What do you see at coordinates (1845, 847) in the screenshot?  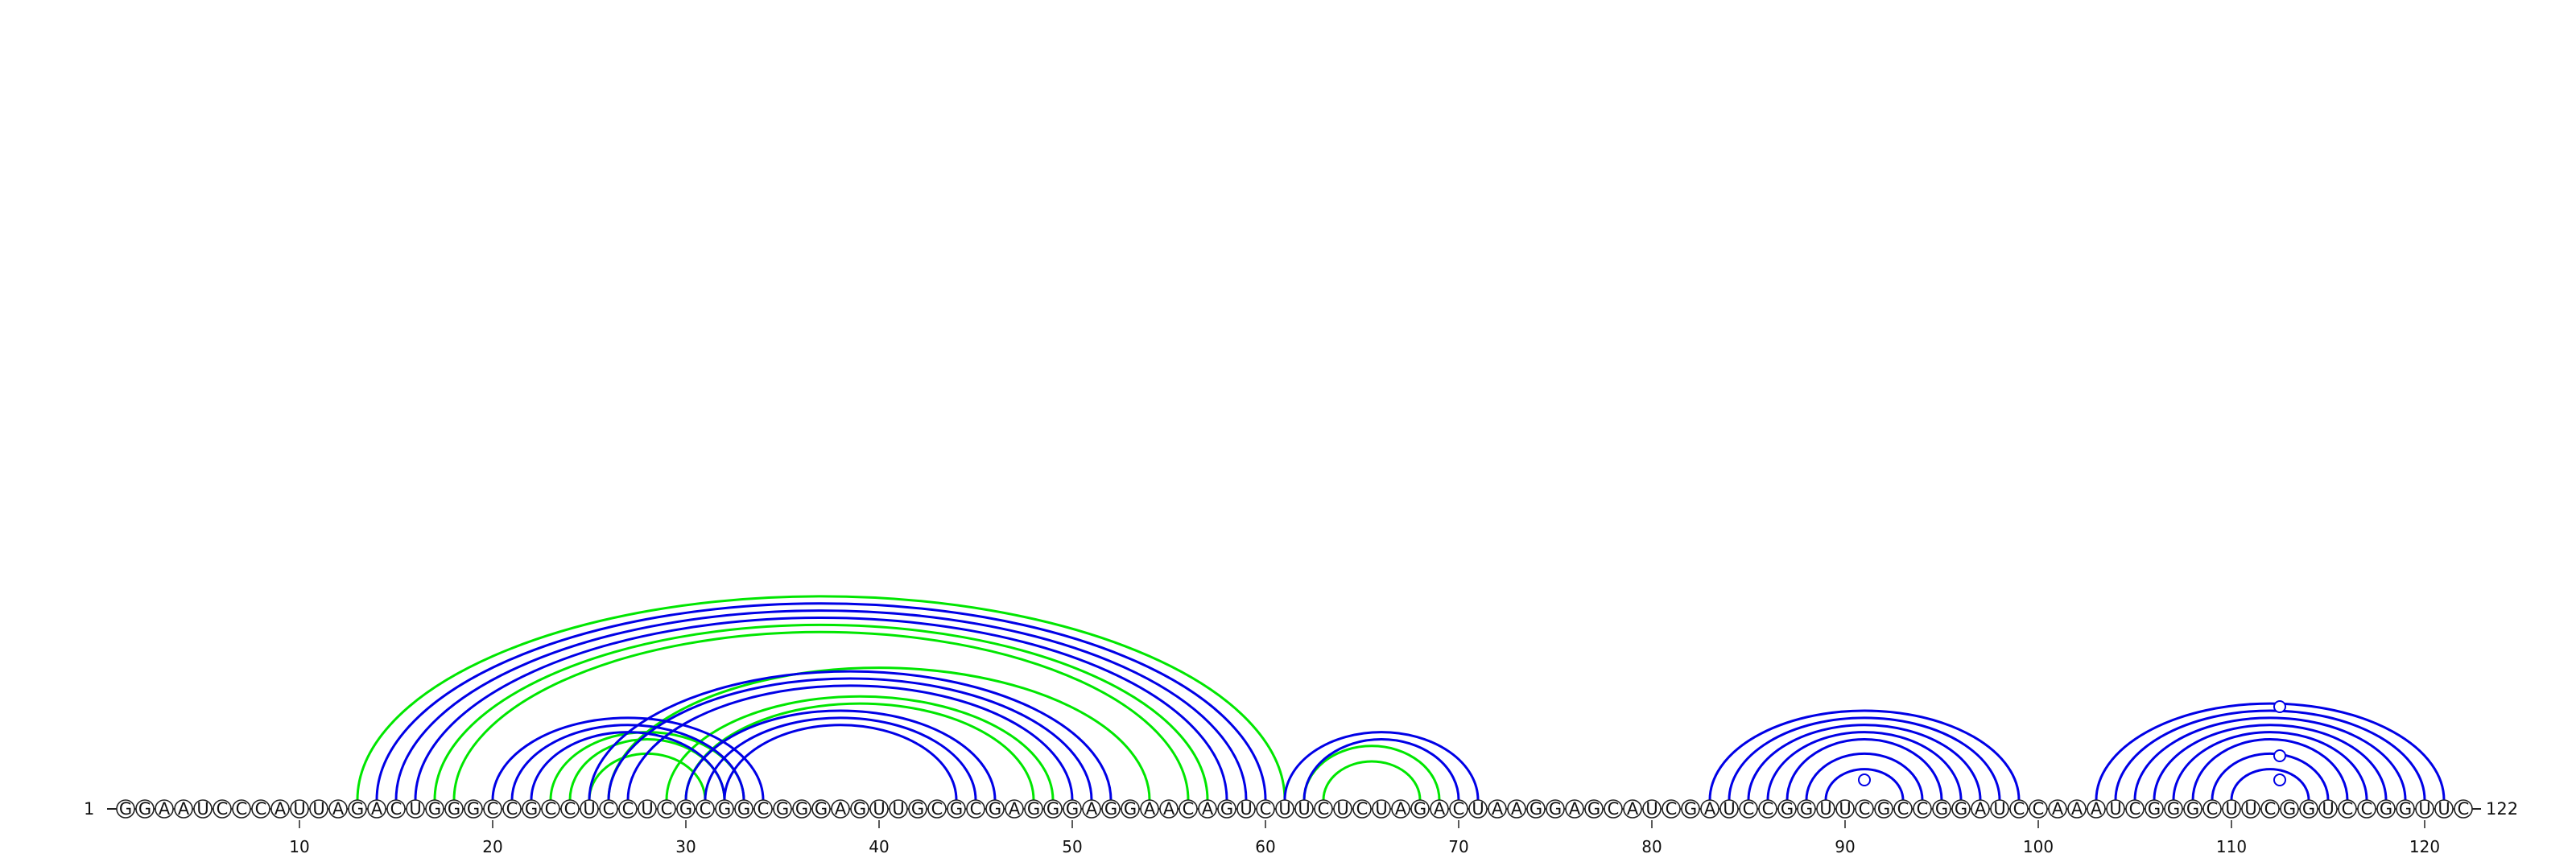 I see `axis-tick-label: 90` at bounding box center [1845, 847].